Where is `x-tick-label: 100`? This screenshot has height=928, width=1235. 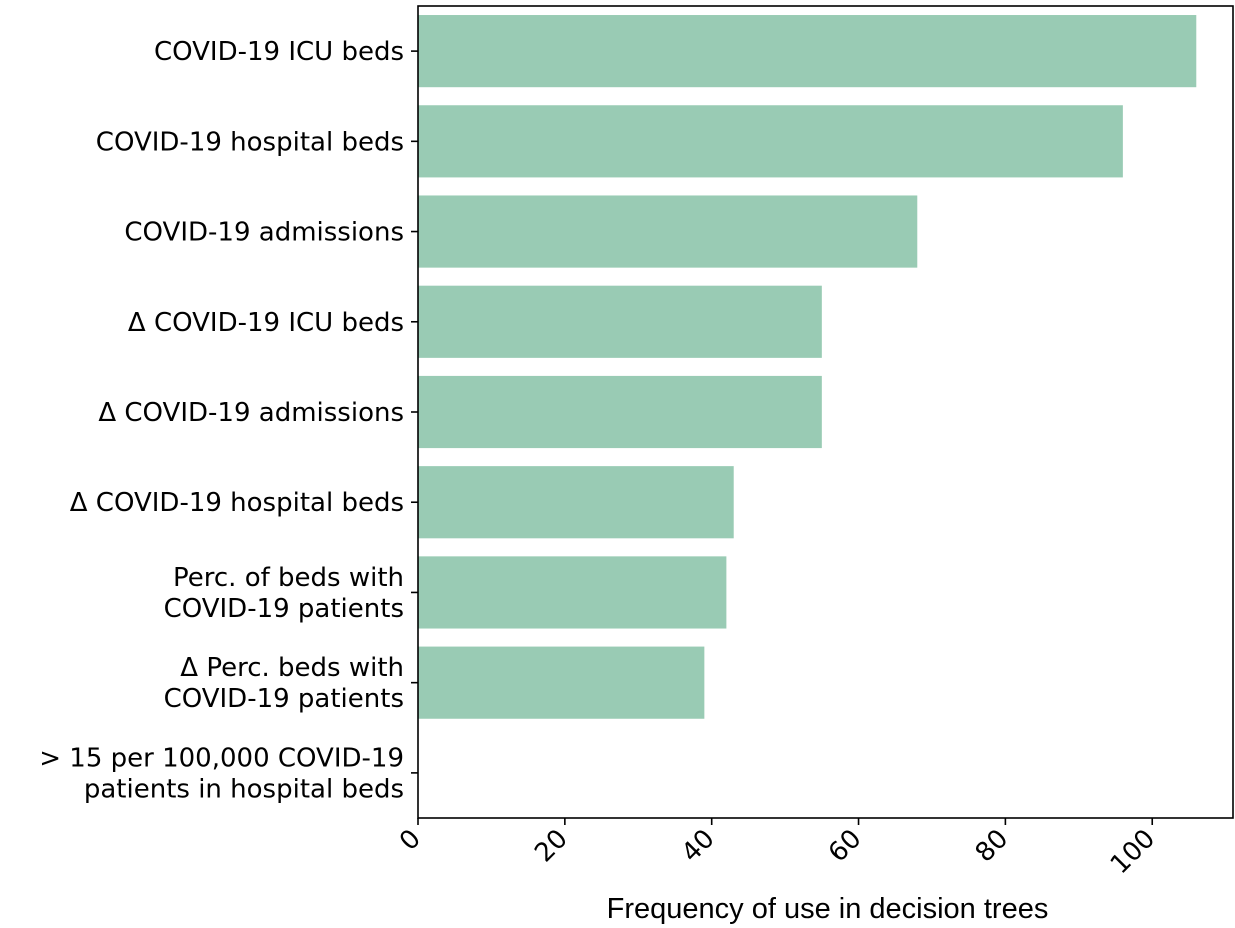 x-tick-label: 100 is located at coordinates (1133, 852).